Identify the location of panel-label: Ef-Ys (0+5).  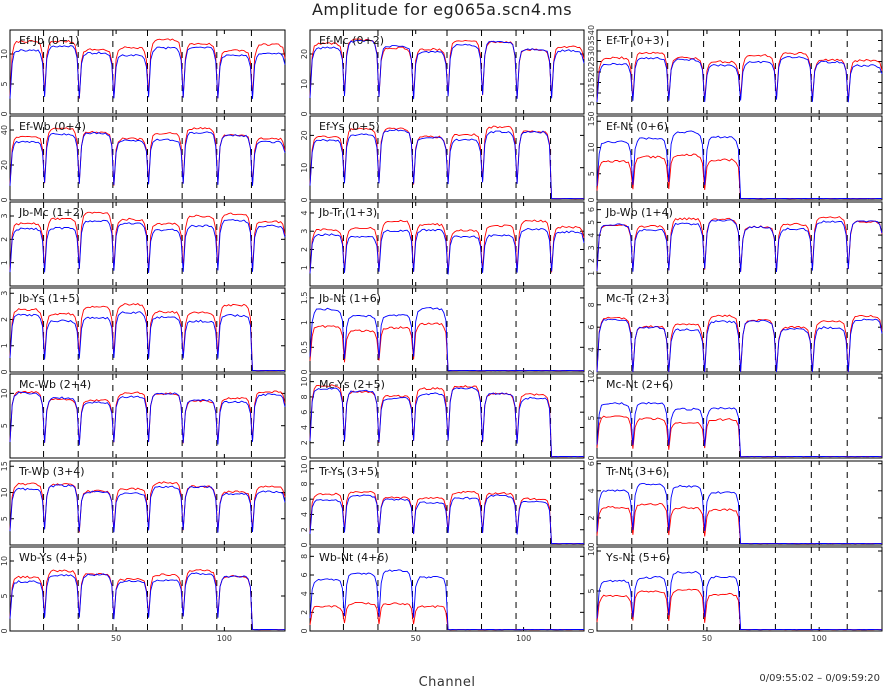
(349, 126).